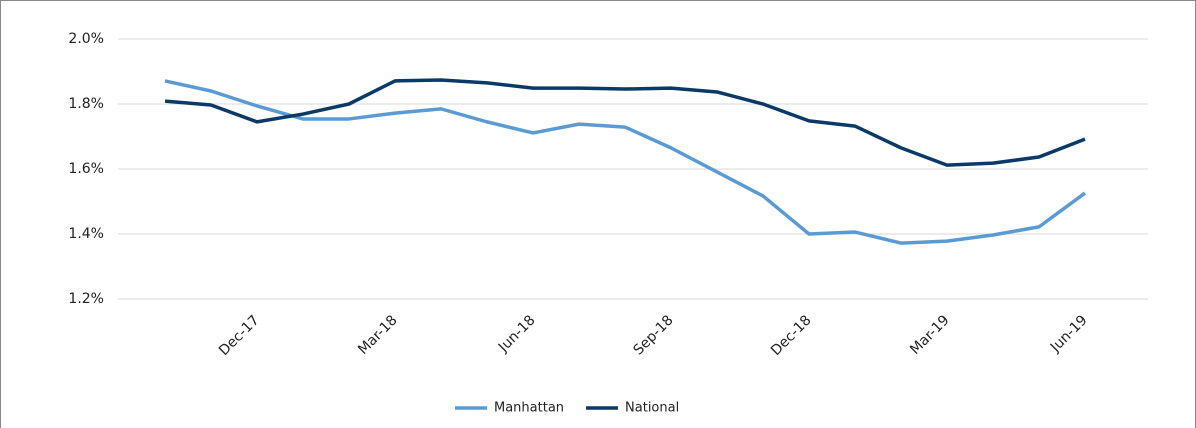 The image size is (1196, 428). I want to click on x-tick-label: Sep-18, so click(654, 335).